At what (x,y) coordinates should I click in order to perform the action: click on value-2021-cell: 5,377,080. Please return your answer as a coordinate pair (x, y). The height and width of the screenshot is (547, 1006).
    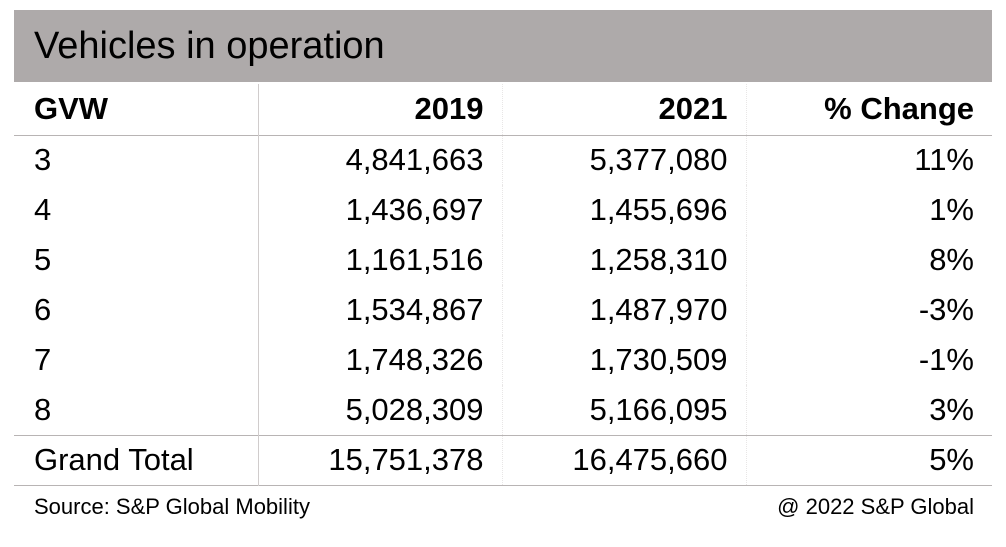
    Looking at the image, I should click on (624, 160).